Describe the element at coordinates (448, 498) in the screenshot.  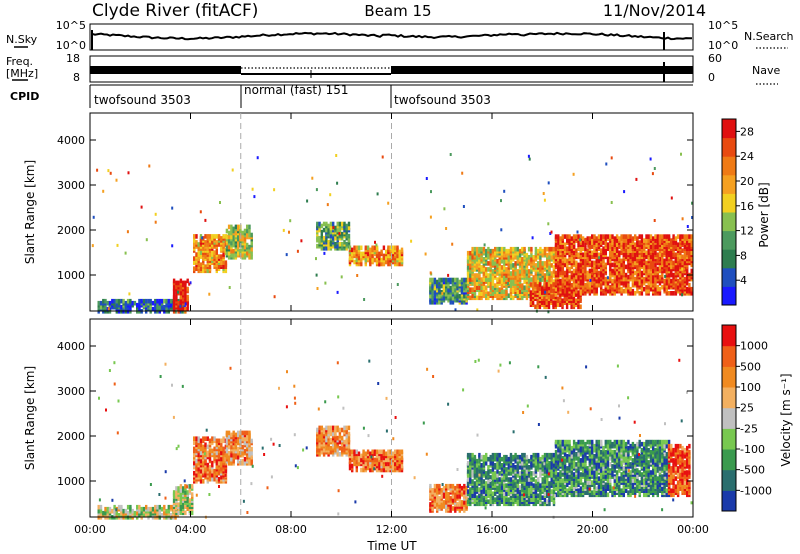
I see `data-blob` at that location.